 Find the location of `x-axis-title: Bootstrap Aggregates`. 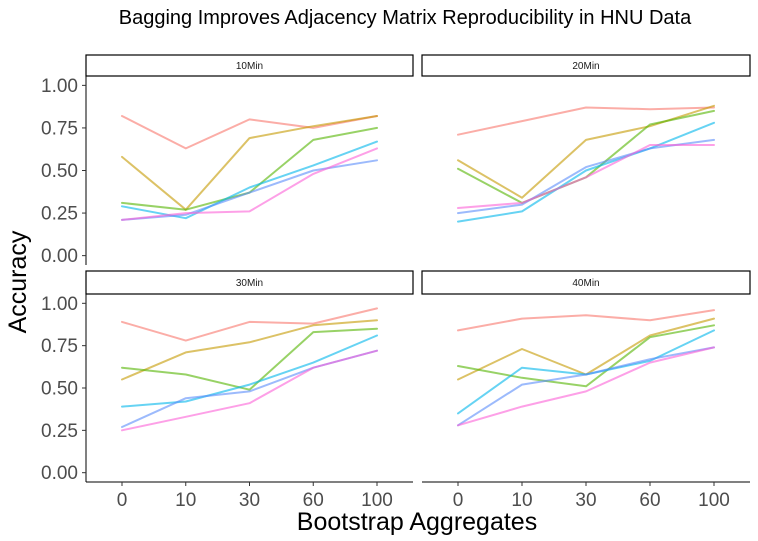

x-axis-title: Bootstrap Aggregates is located at coordinates (417, 522).